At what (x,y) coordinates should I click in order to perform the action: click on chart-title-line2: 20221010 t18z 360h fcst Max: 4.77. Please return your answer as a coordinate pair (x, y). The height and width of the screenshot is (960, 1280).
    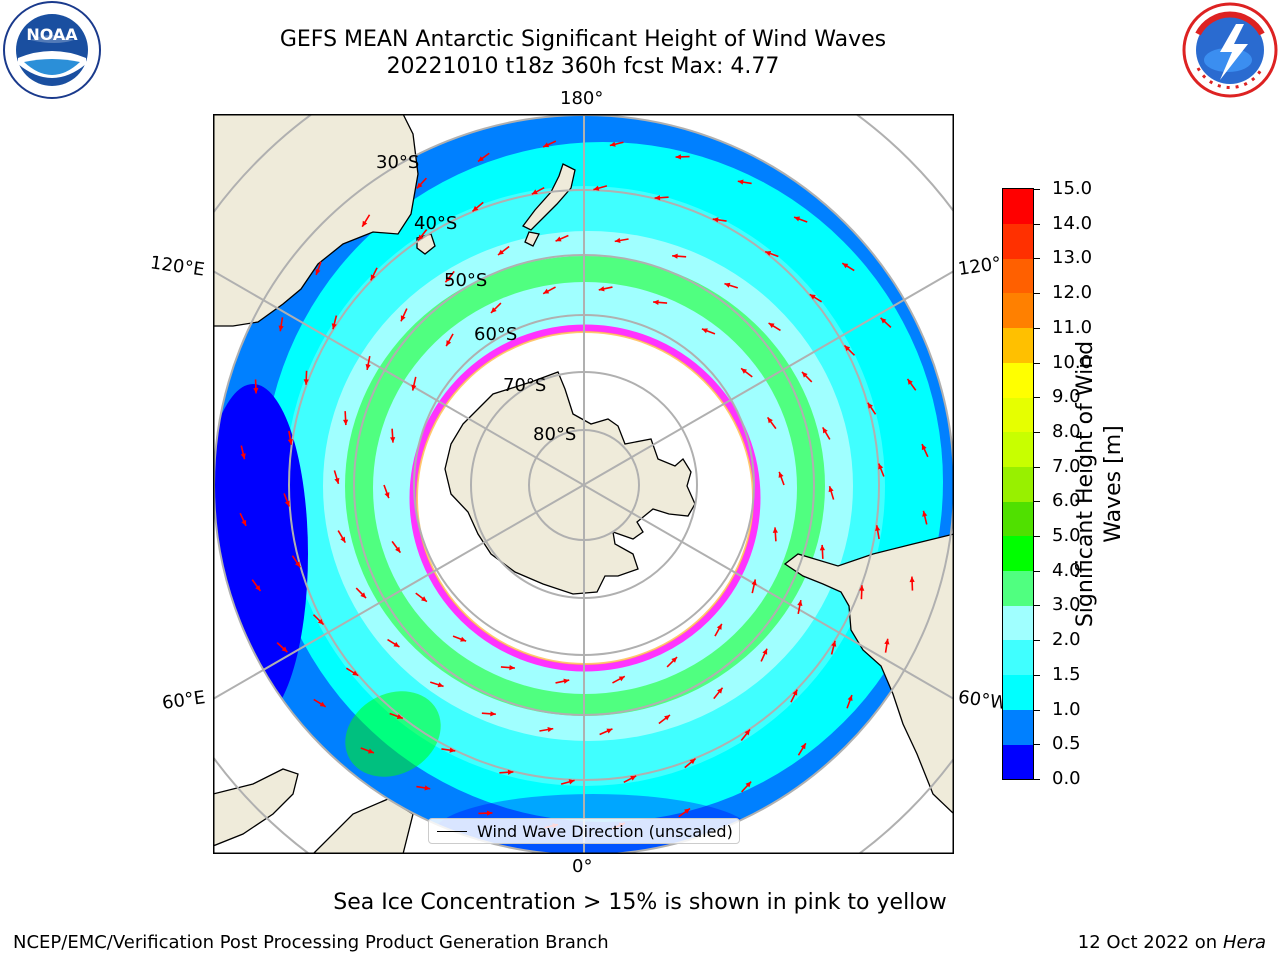
    Looking at the image, I should click on (583, 66).